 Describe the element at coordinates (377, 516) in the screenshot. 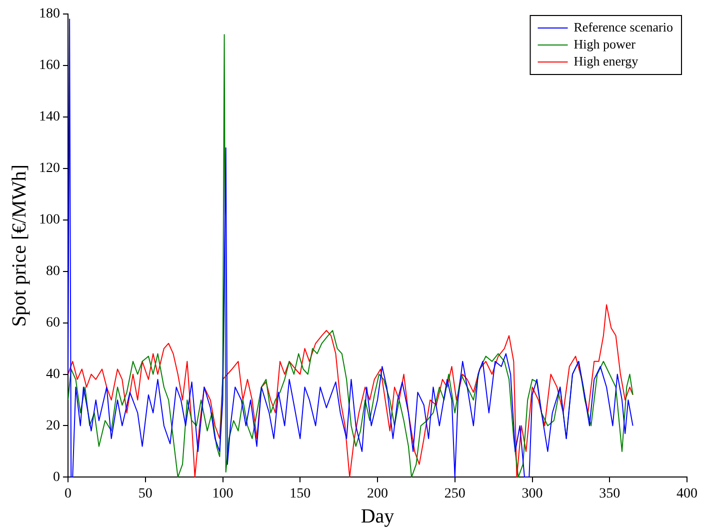

I see `x-axis-title: Day` at that location.